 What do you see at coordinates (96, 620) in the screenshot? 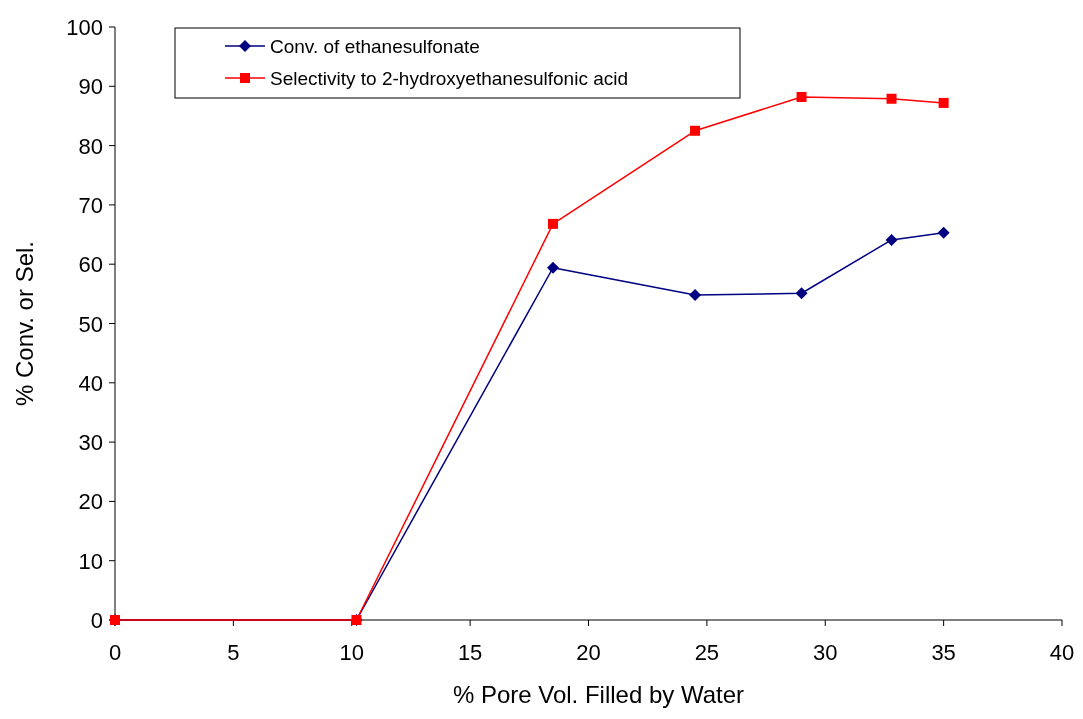
I see `y-tick-label: 0` at bounding box center [96, 620].